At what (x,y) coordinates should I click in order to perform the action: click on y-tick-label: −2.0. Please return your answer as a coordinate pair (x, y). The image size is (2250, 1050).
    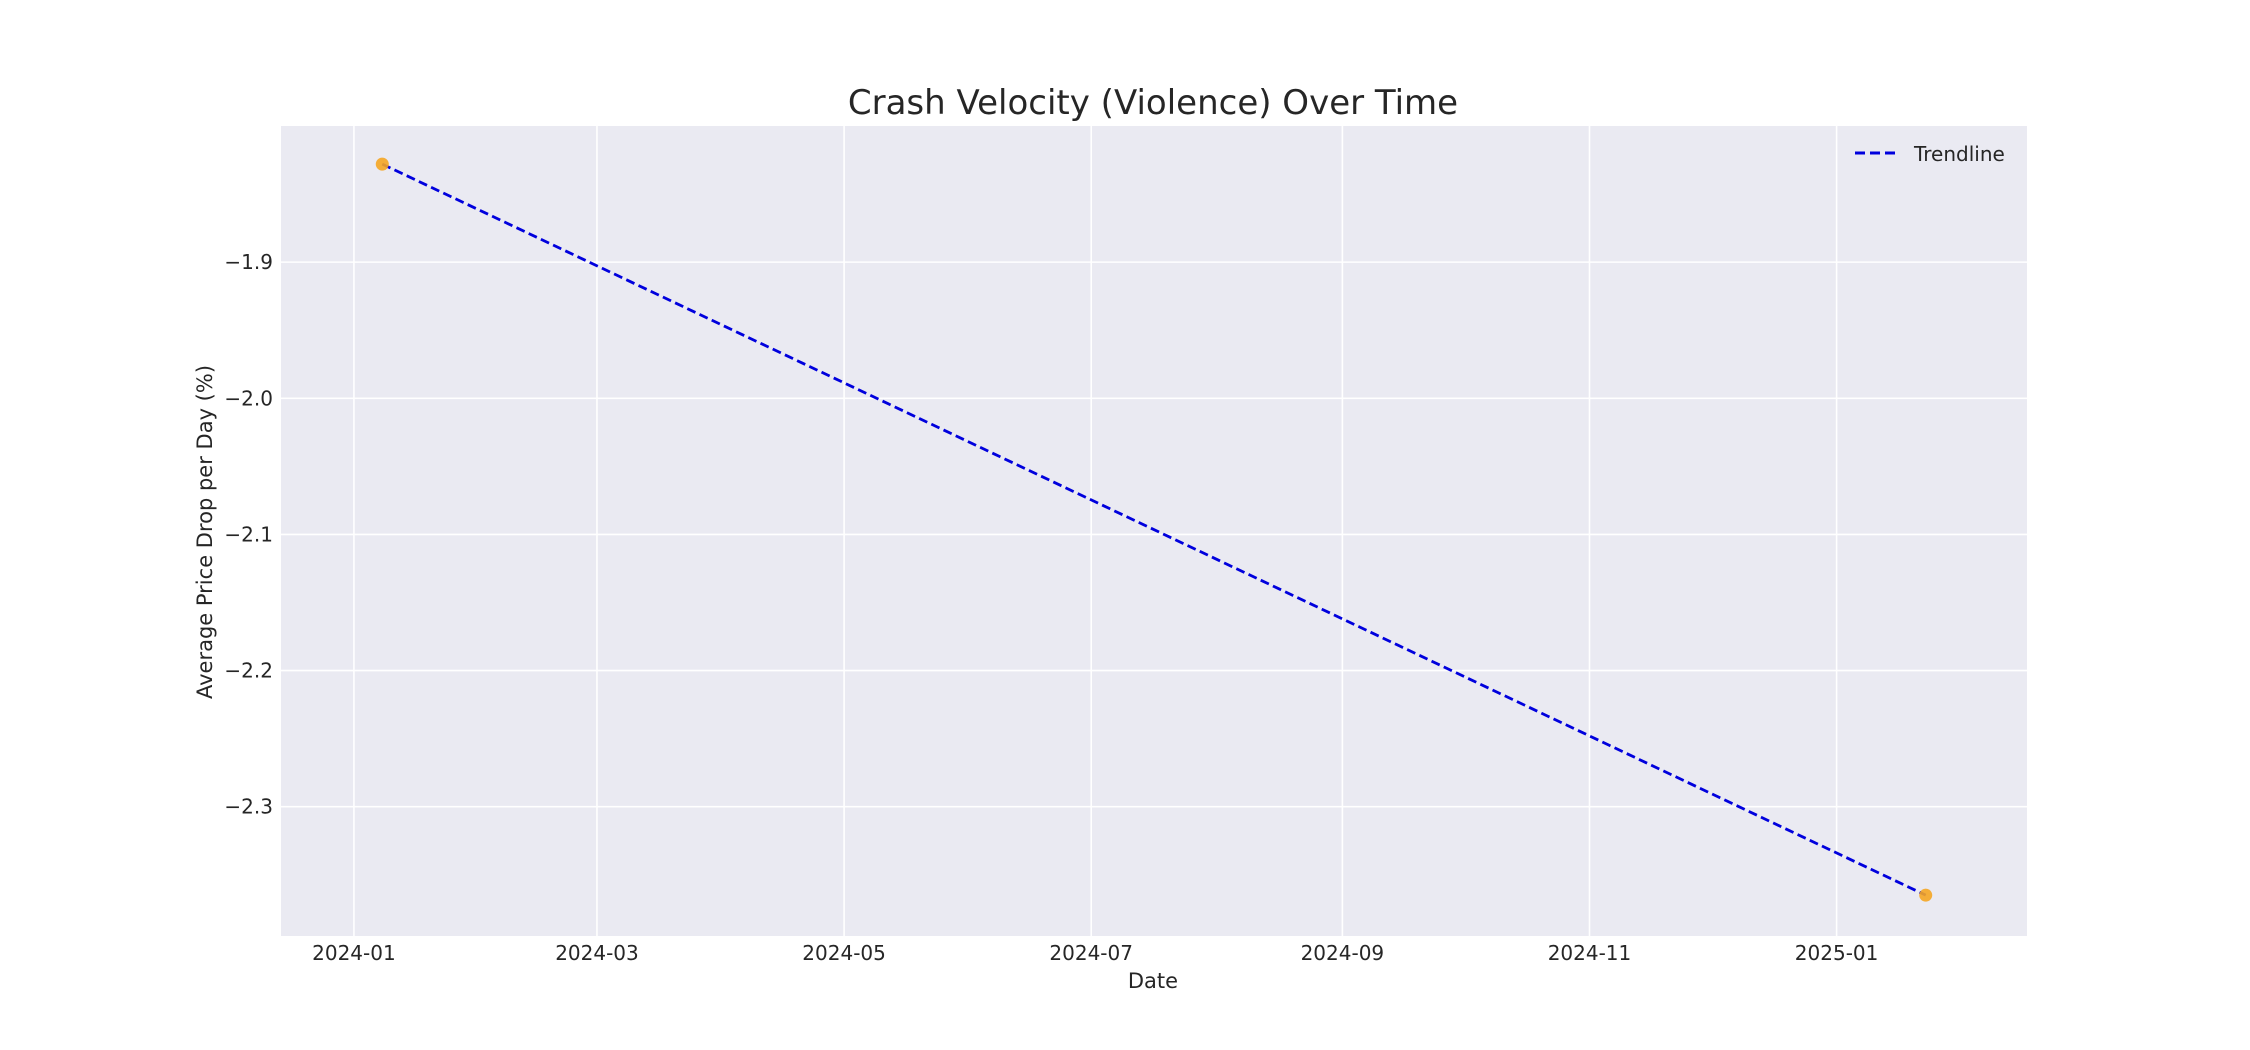
    Looking at the image, I should click on (248, 398).